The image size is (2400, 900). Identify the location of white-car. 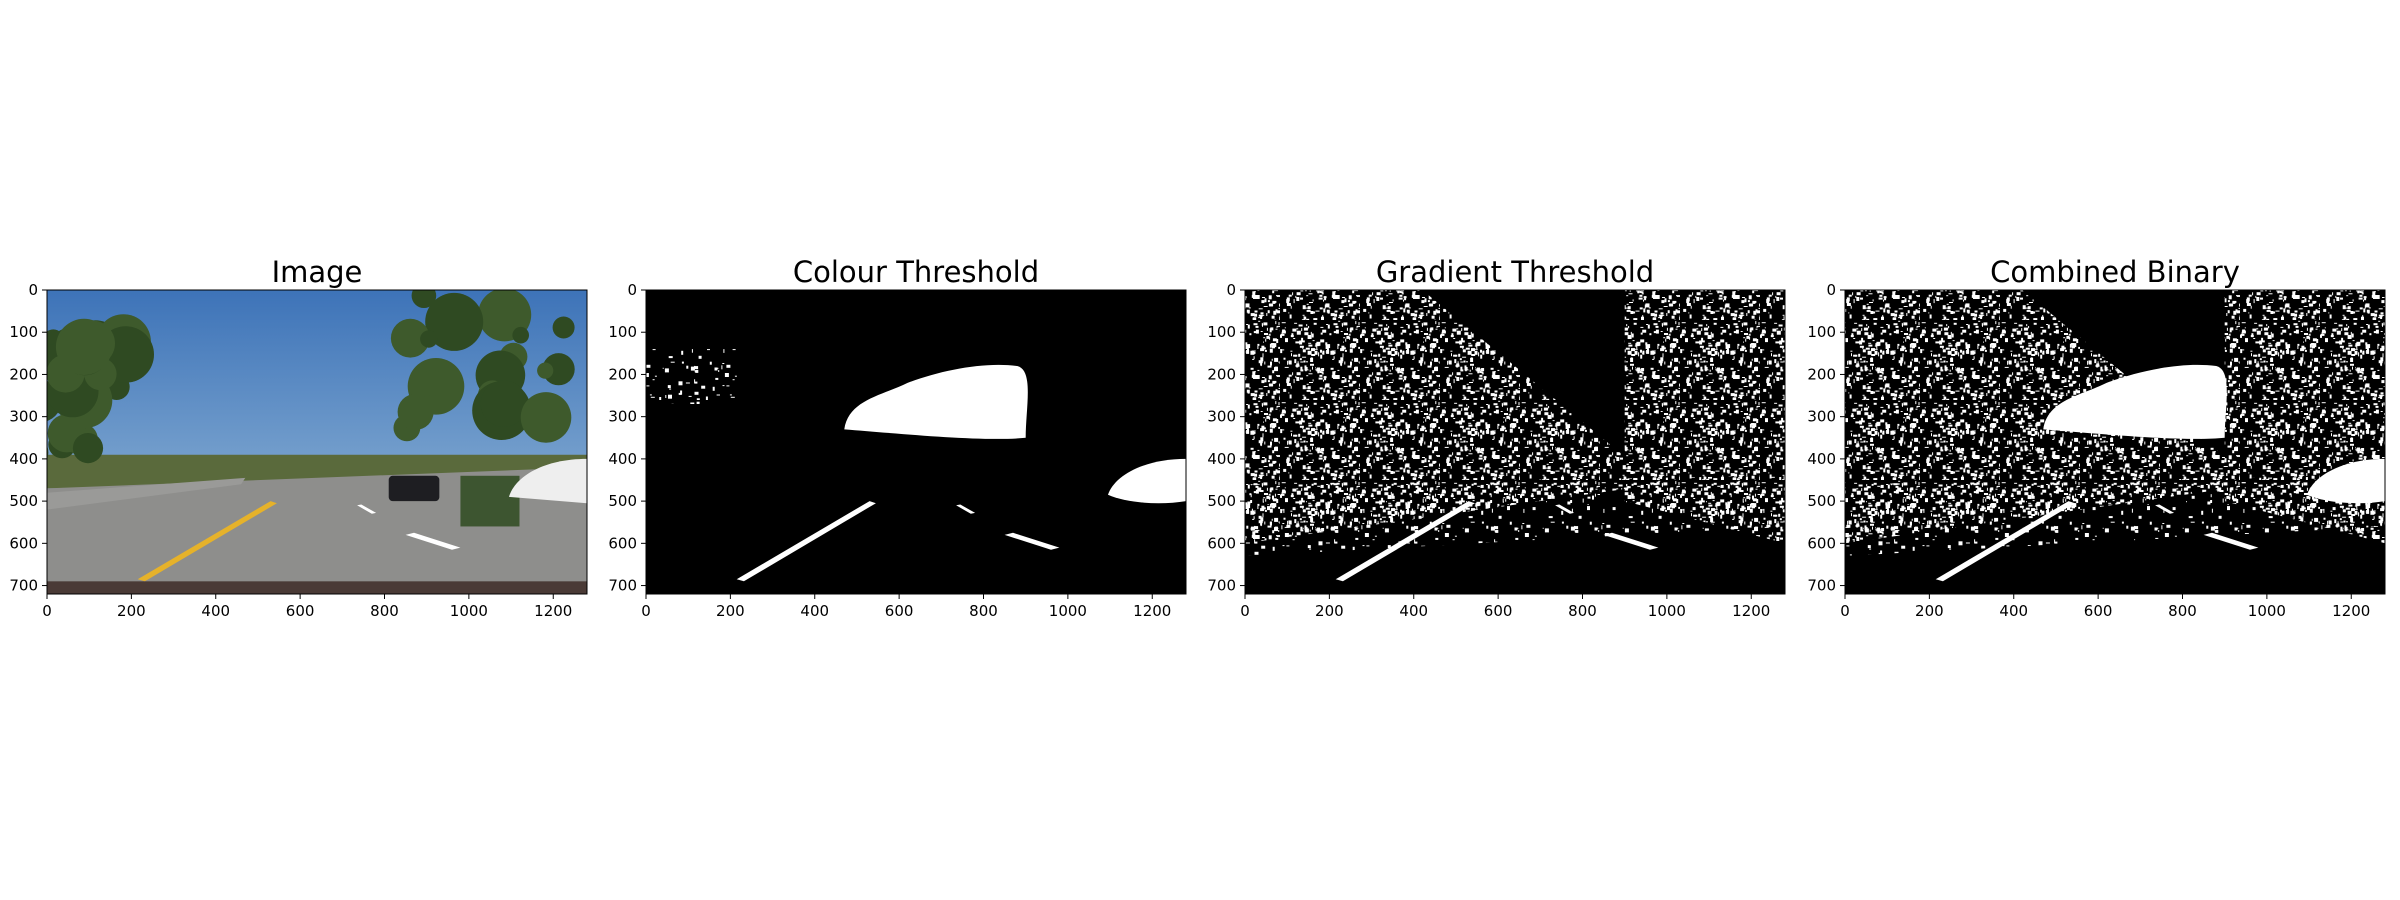
(547, 481).